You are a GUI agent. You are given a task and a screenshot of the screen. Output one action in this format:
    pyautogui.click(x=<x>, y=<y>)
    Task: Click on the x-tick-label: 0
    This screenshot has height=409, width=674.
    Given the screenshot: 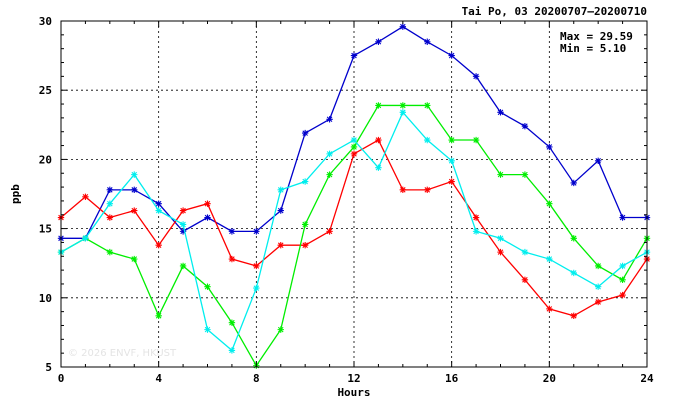 What is the action you would take?
    pyautogui.click(x=61, y=378)
    